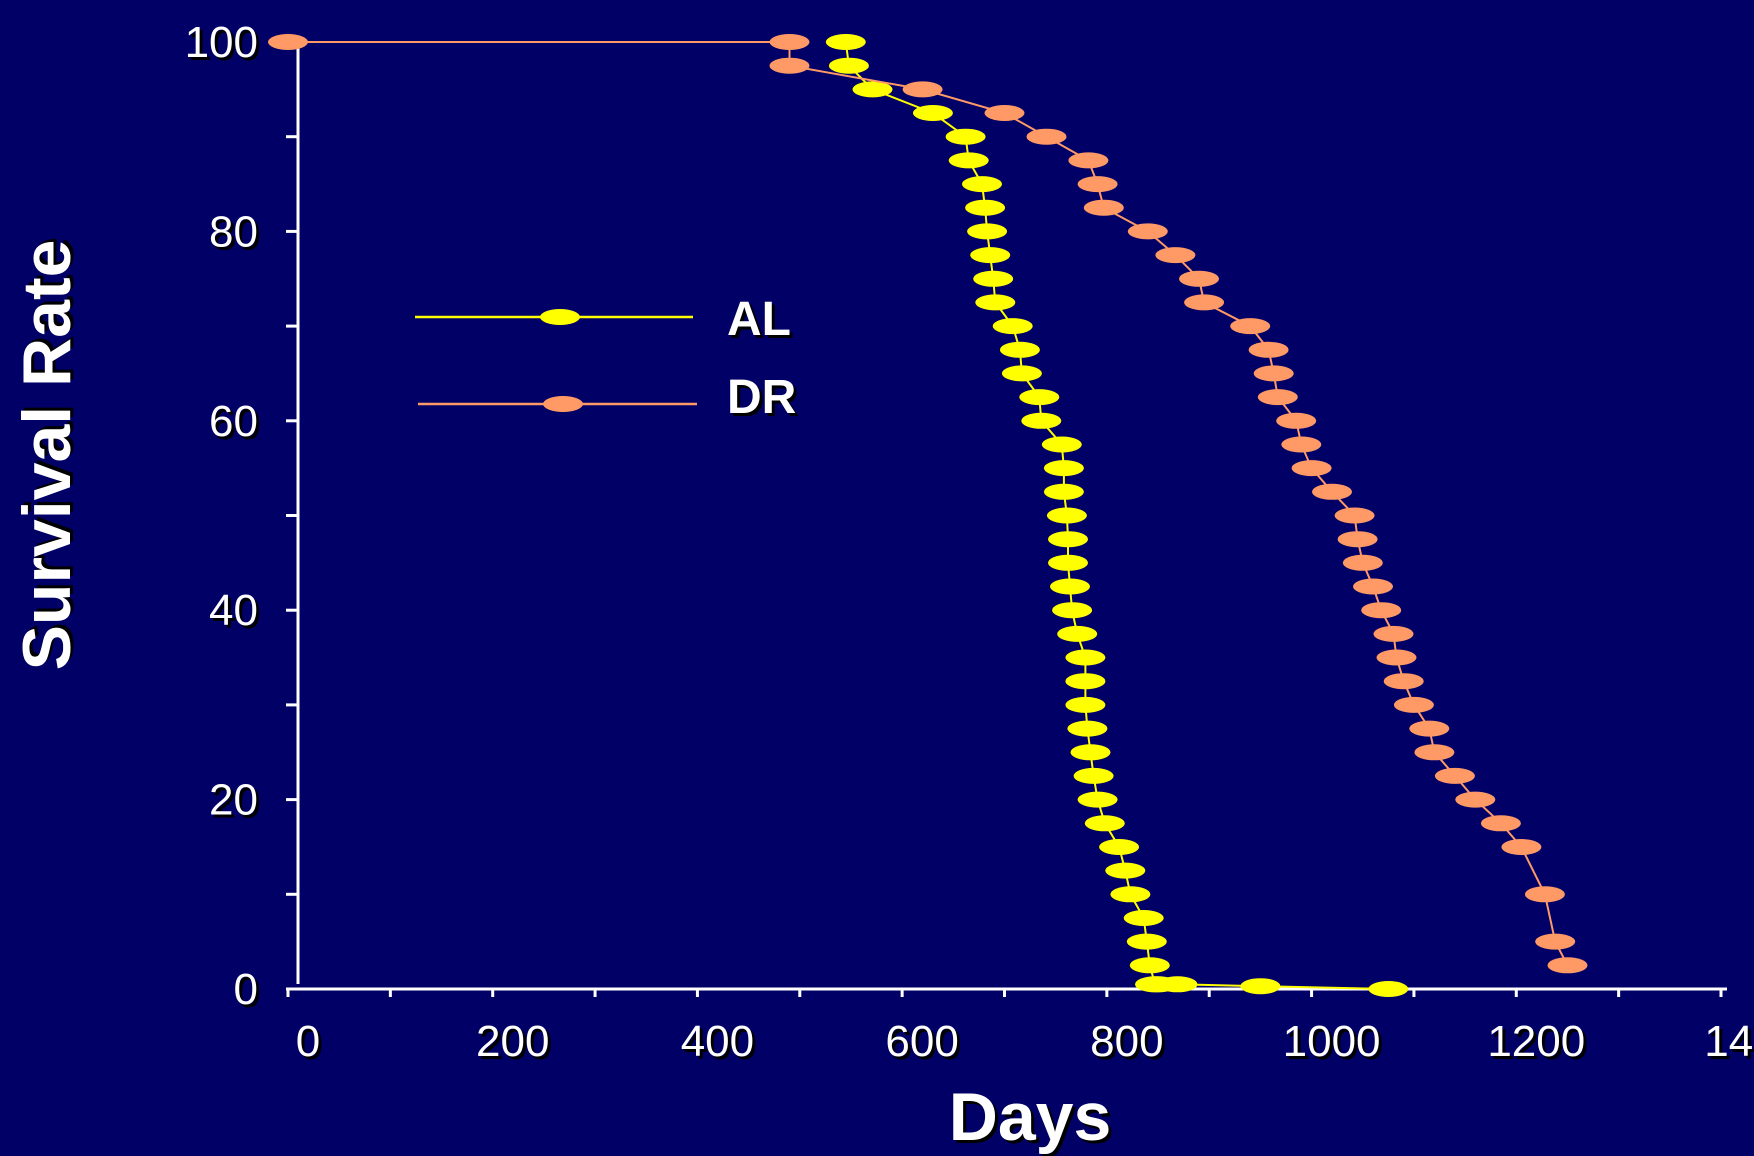 Image resolution: width=1754 pixels, height=1156 pixels. Describe the element at coordinates (717, 1041) in the screenshot. I see `x-tick-label: 400` at that location.